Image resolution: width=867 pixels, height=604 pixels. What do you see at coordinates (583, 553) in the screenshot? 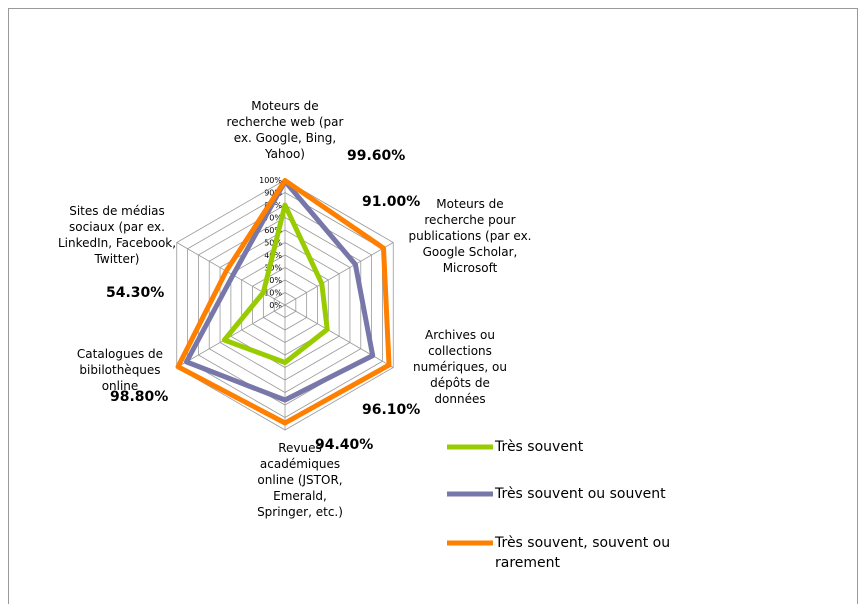
I see `legend-label: Très souvent, souvent ou rarement` at bounding box center [583, 553].